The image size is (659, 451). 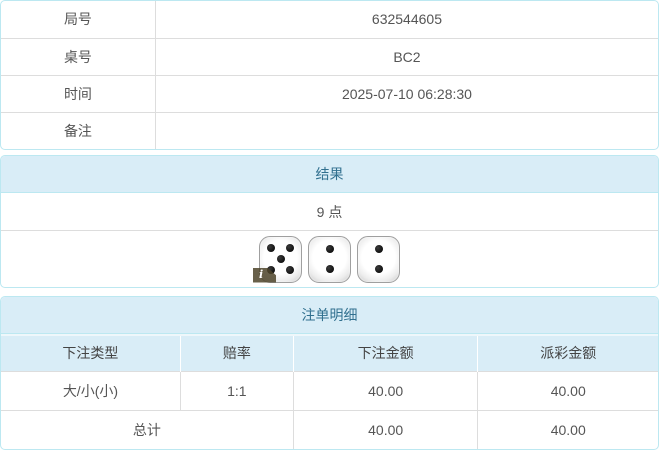 What do you see at coordinates (78, 20) in the screenshot?
I see `round-number-label: 局号` at bounding box center [78, 20].